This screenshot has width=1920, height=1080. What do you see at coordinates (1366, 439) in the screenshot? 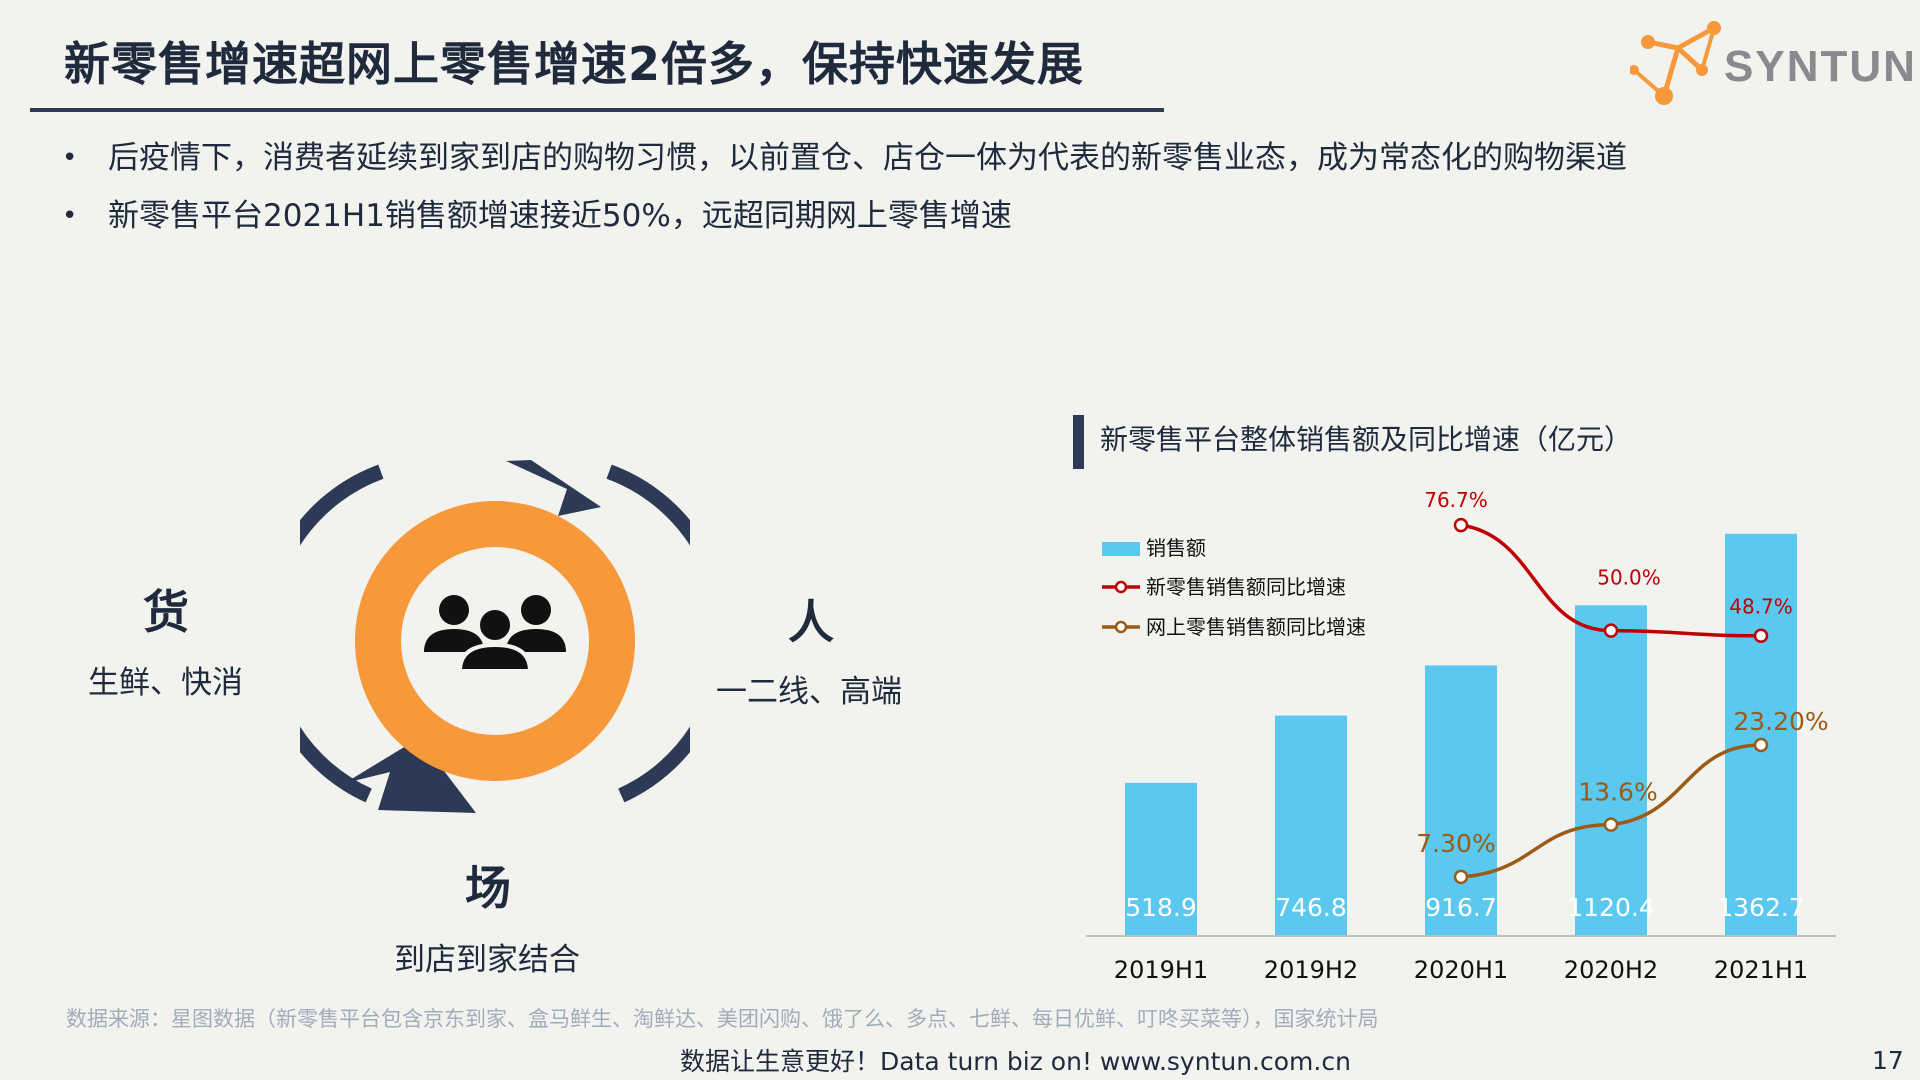
I see `chart-title: 新零售平台整体销售额及同比增速（亿元）` at bounding box center [1366, 439].